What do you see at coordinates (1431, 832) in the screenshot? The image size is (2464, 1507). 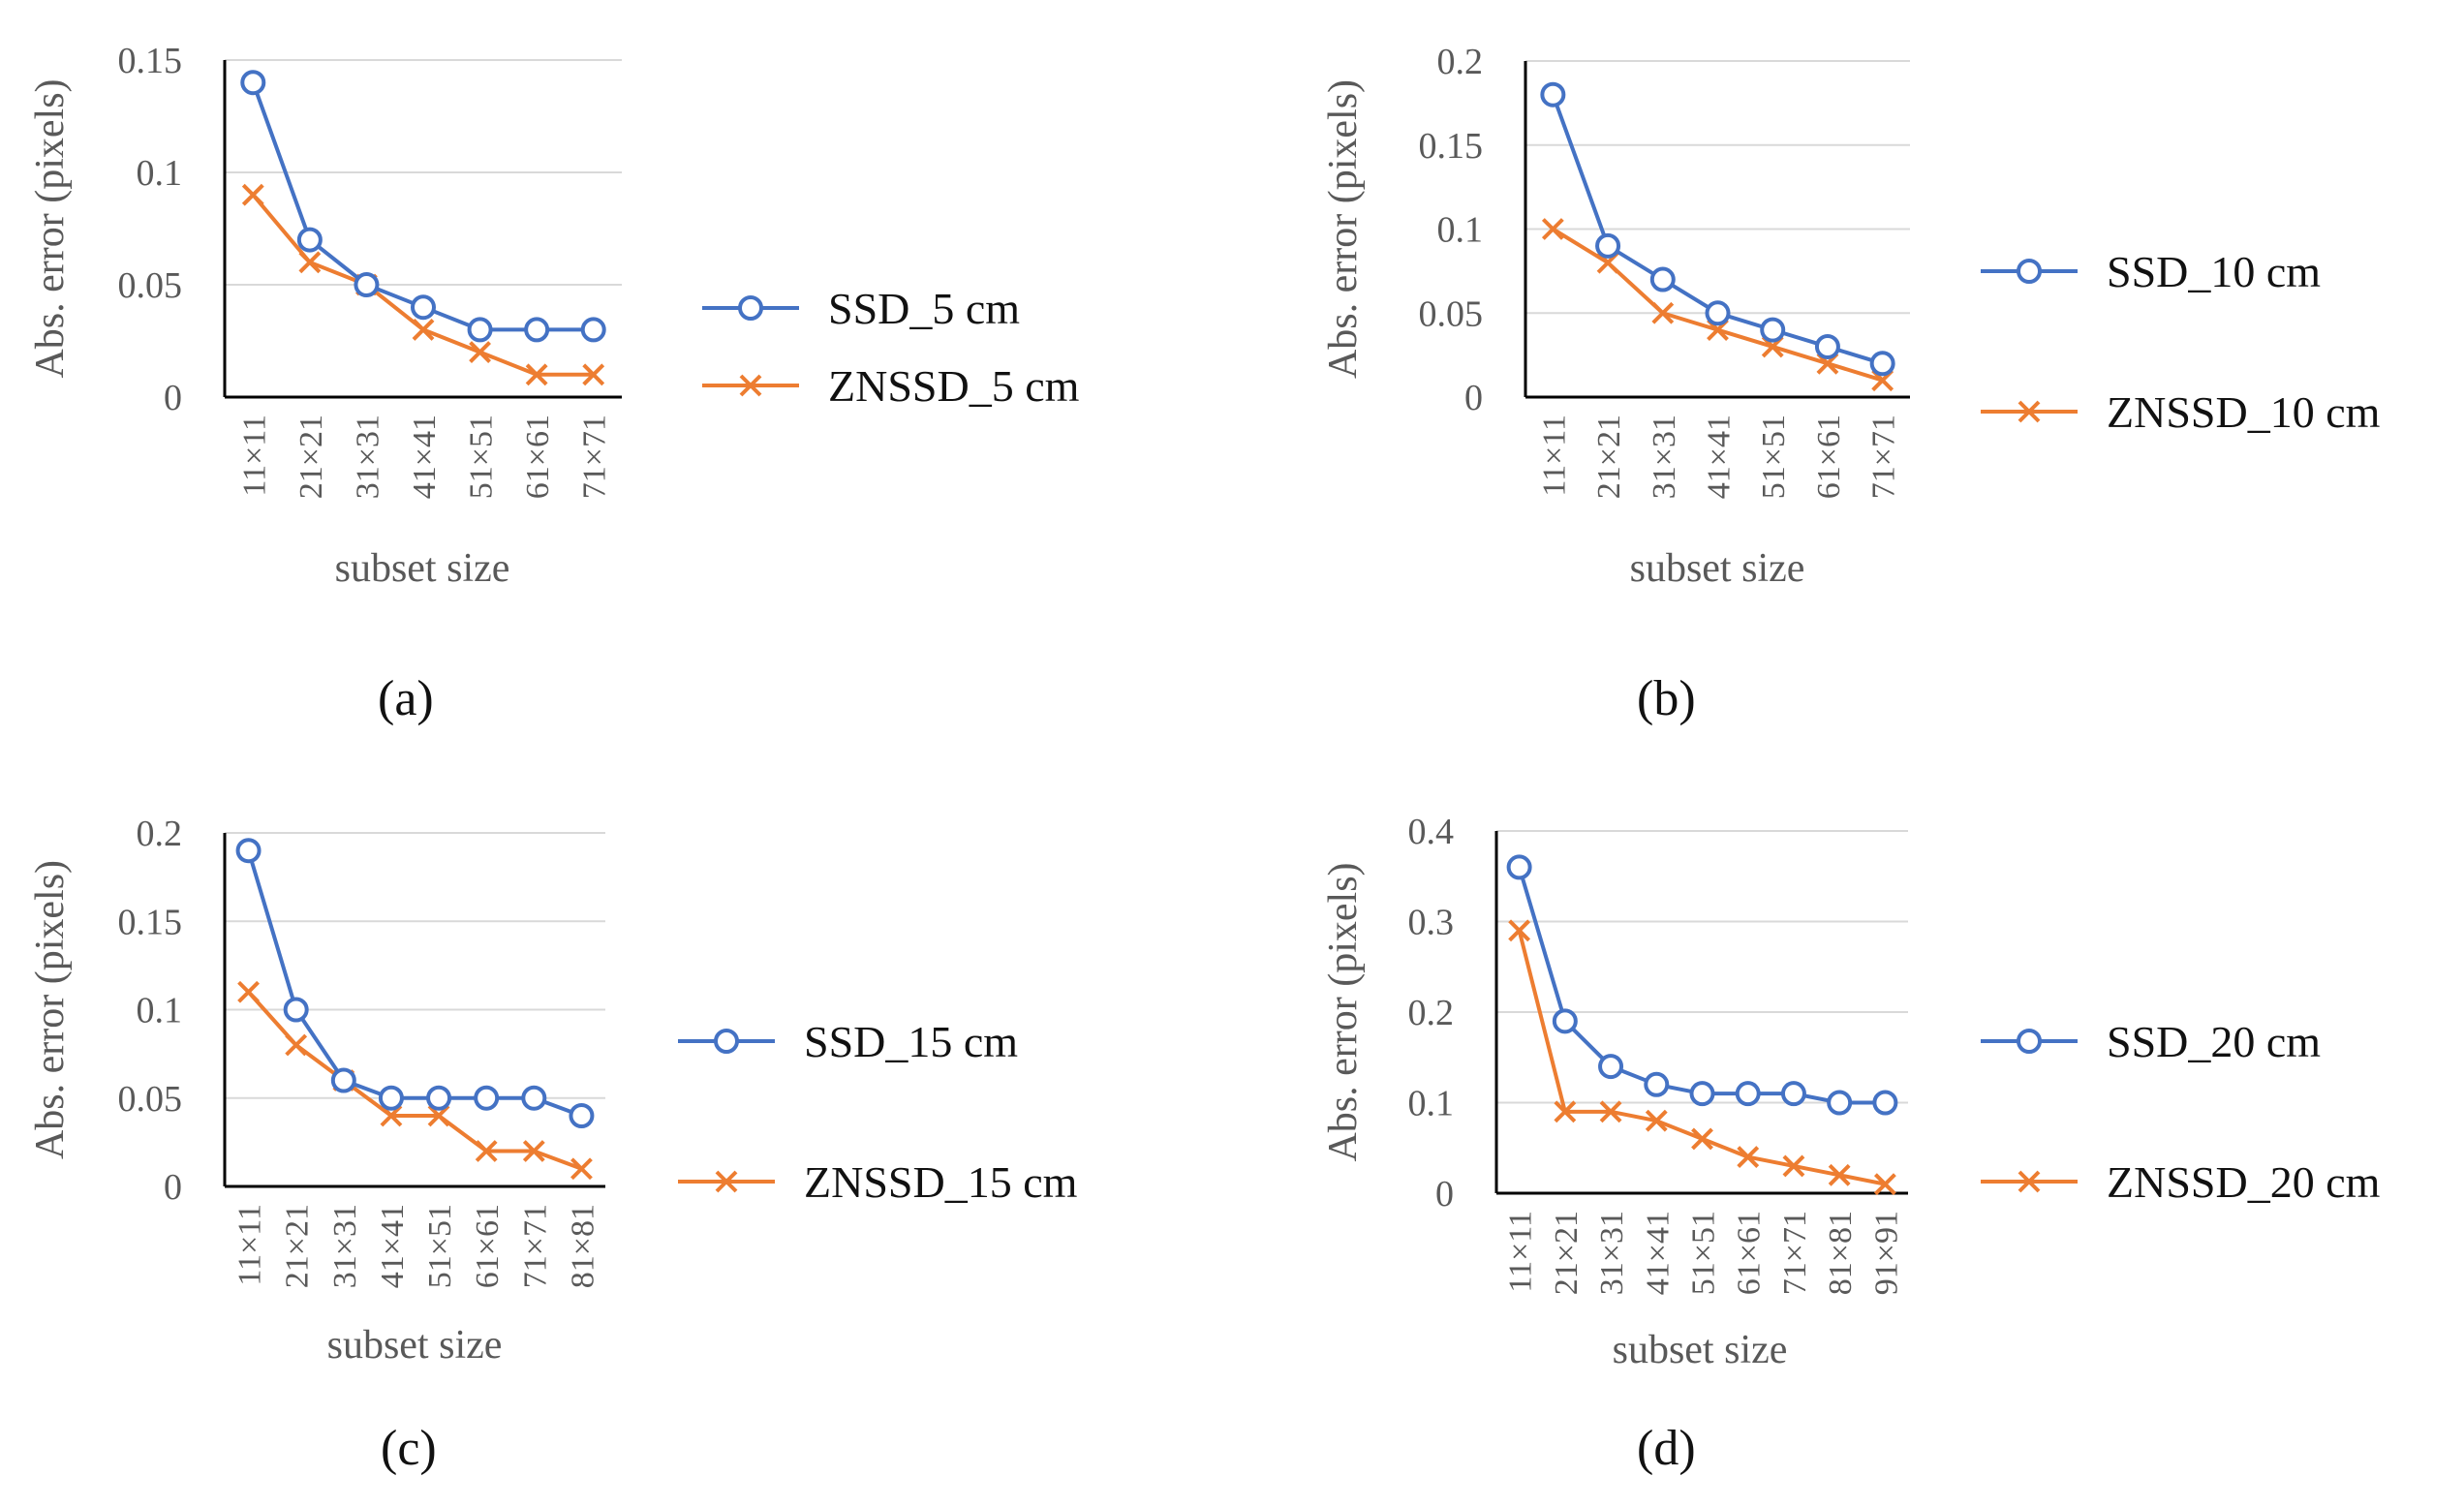 I see `y-tick-label: 0.4` at bounding box center [1431, 832].